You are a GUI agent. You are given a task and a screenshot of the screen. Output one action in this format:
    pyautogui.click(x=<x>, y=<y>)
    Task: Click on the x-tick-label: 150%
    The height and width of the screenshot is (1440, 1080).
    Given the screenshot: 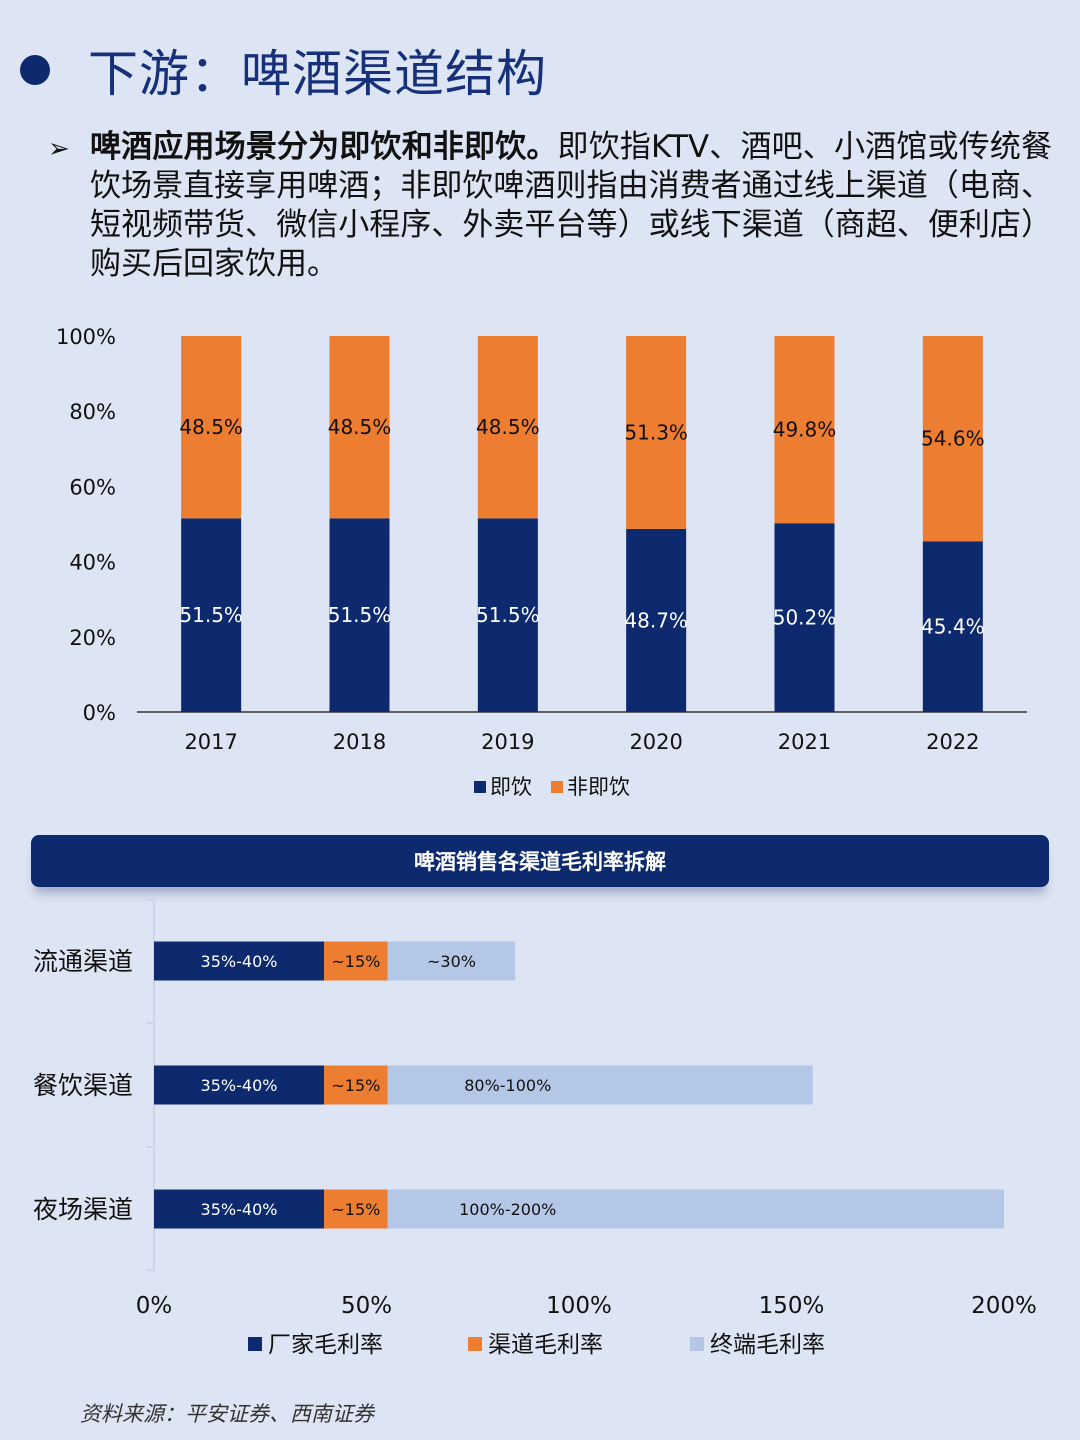 What is the action you would take?
    pyautogui.click(x=792, y=1306)
    